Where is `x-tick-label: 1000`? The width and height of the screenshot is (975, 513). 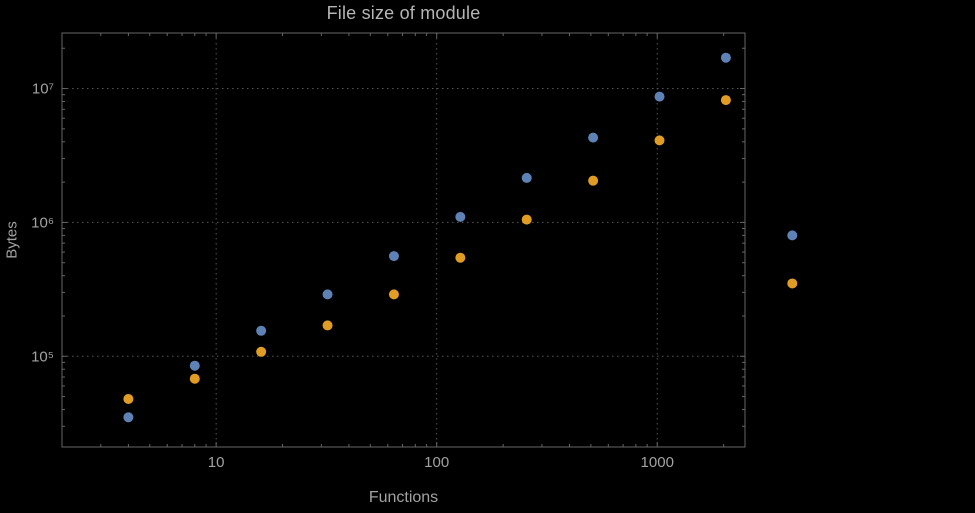
x-tick-label: 1000 is located at coordinates (657, 462).